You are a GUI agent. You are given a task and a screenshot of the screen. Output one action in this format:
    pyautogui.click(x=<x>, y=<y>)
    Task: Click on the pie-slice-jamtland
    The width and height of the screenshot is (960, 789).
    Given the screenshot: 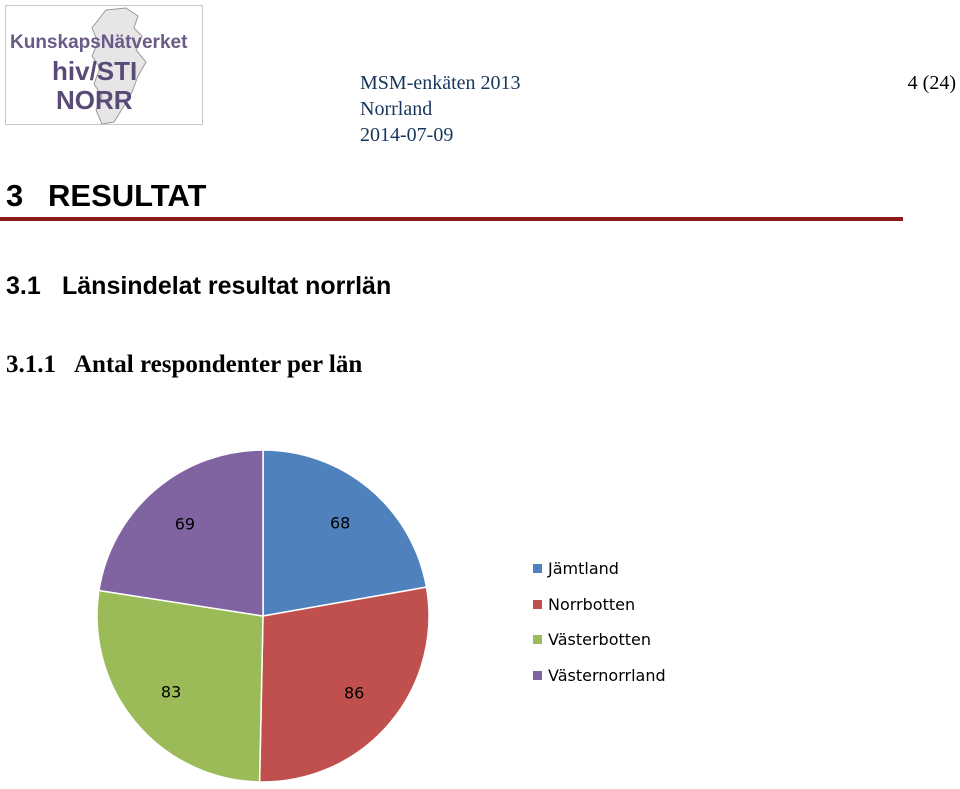 What is the action you would take?
    pyautogui.click(x=345, y=533)
    